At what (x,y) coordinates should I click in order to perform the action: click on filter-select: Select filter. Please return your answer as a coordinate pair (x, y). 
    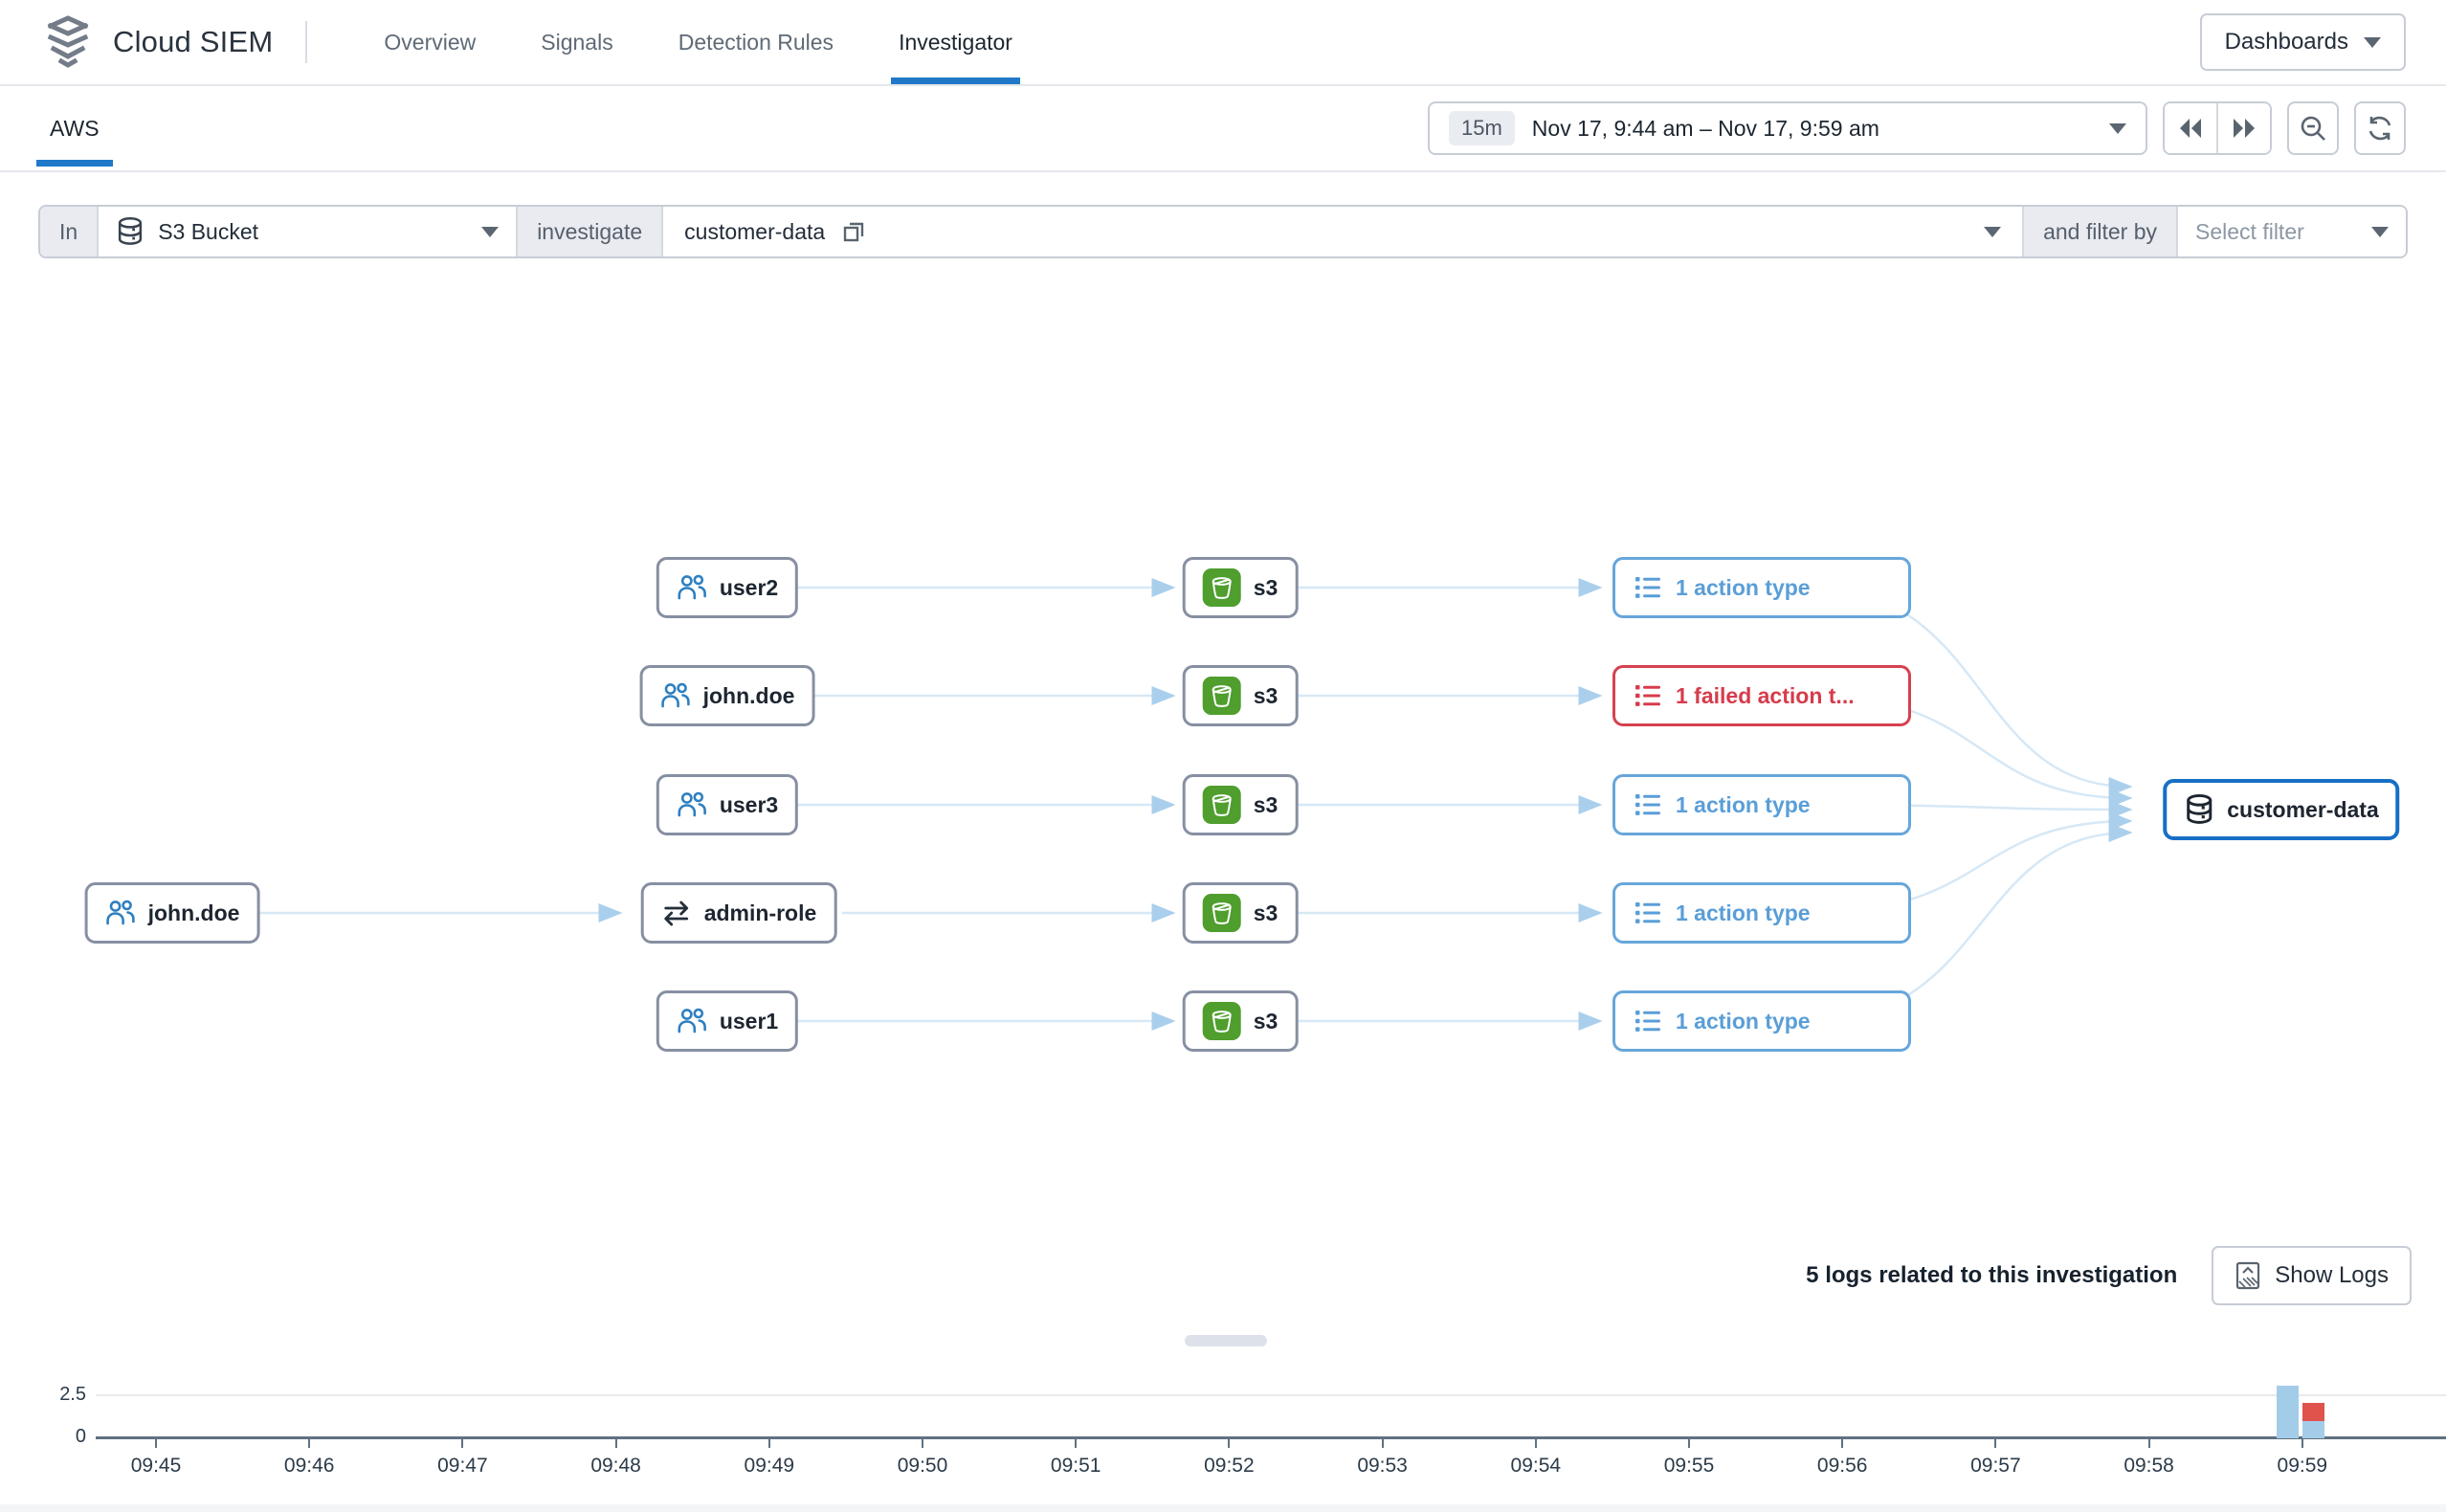
    Looking at the image, I should click on (2291, 231).